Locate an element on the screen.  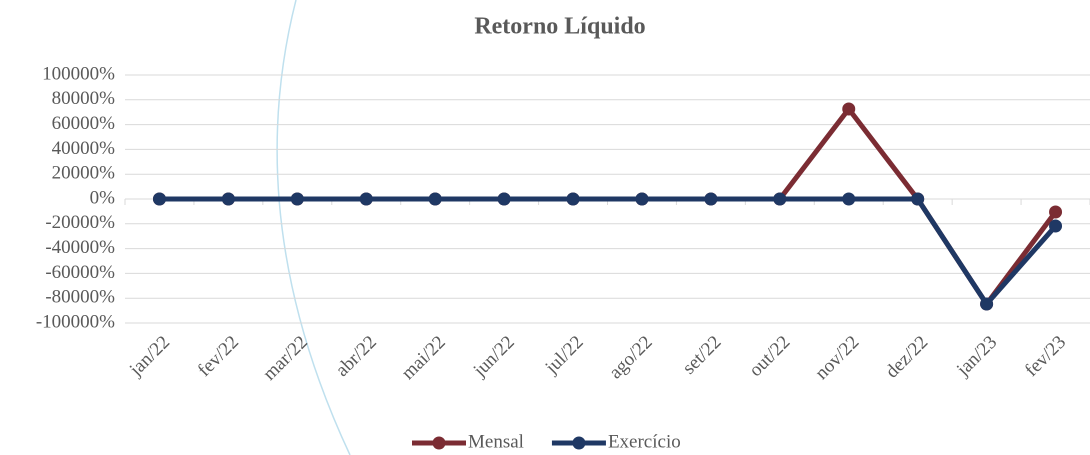
x-tick-label: nov/22 is located at coordinates (837, 358).